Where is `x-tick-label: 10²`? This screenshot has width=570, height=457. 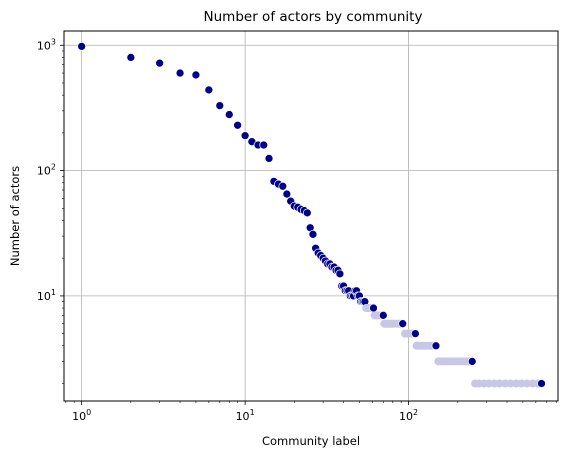
x-tick-label: 10² is located at coordinates (408, 415).